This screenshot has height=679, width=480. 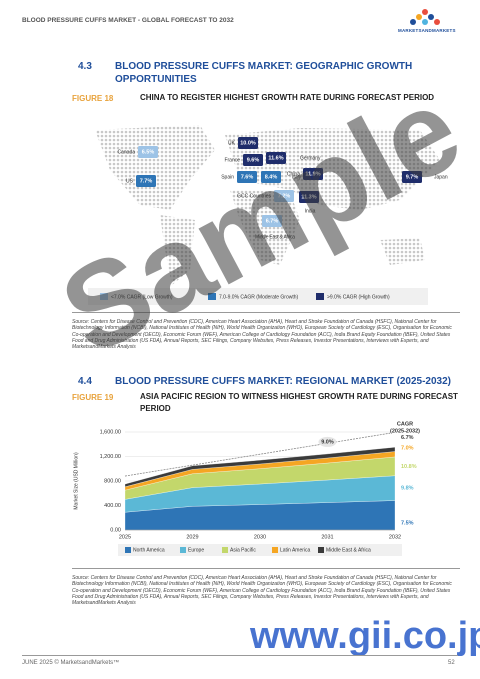 I want to click on area, so click(x=260, y=467).